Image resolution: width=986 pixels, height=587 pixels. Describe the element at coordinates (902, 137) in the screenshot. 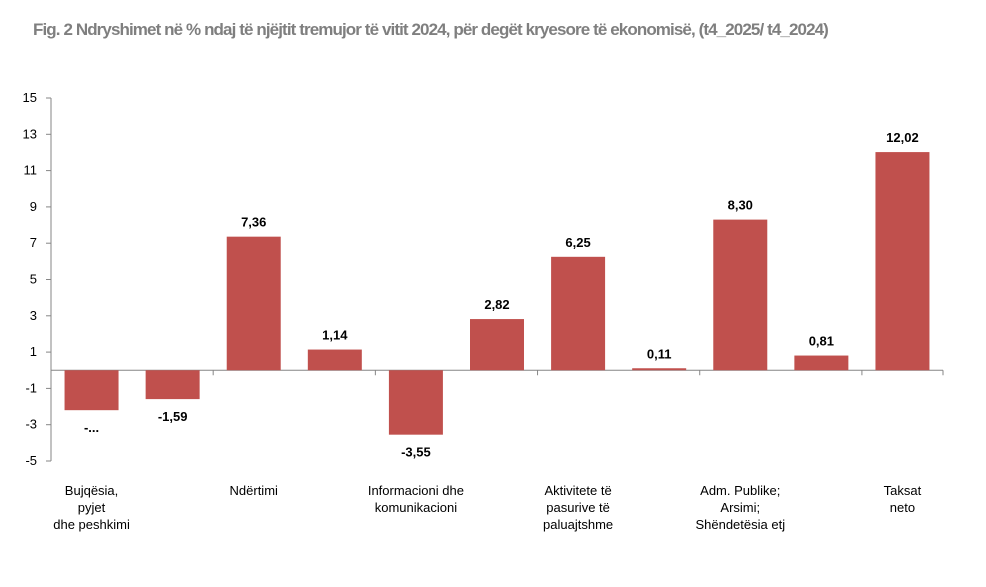

I see `data-label: 12,02` at that location.